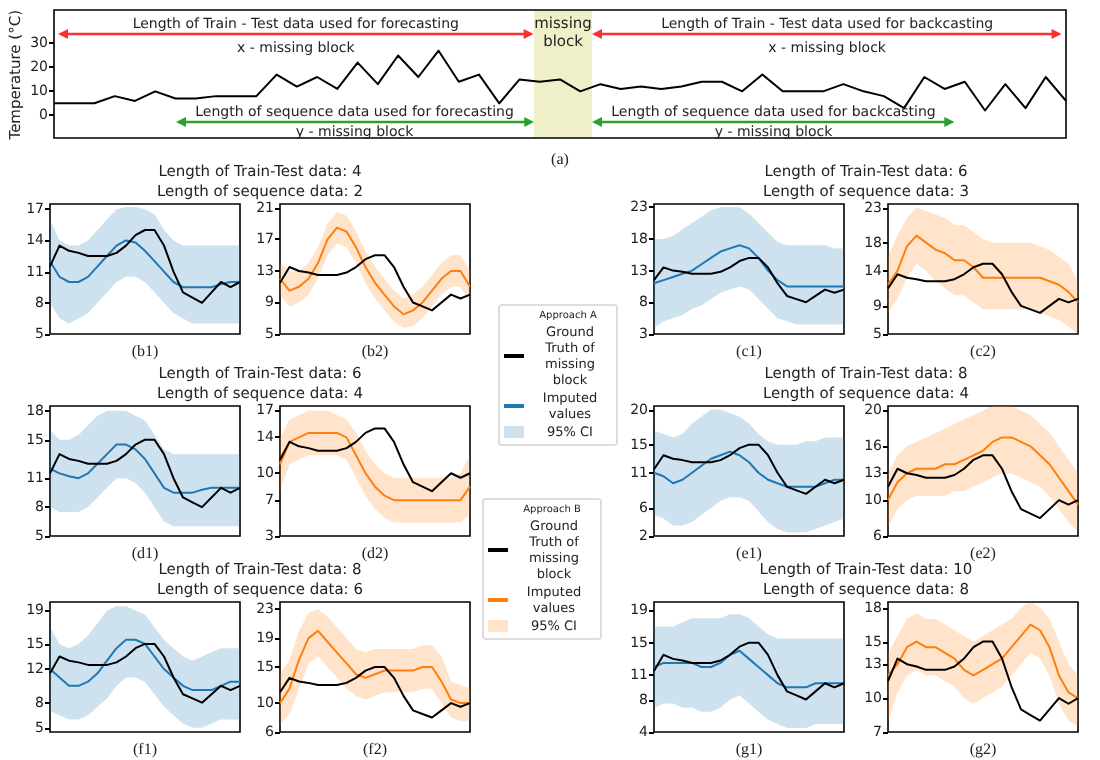 The height and width of the screenshot is (760, 1100). I want to click on text: (c1), so click(749, 351).